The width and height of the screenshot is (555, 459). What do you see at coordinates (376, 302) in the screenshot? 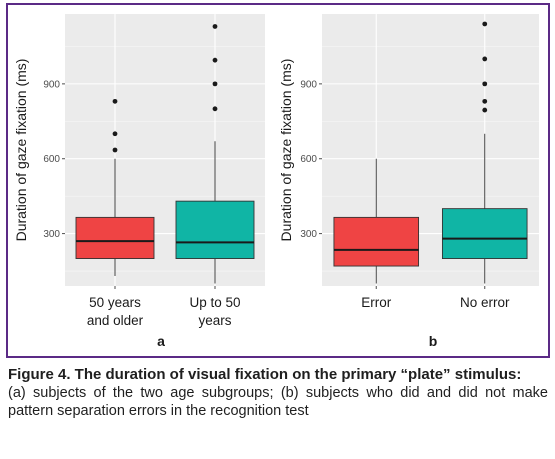
I see `x-category-label: Error` at bounding box center [376, 302].